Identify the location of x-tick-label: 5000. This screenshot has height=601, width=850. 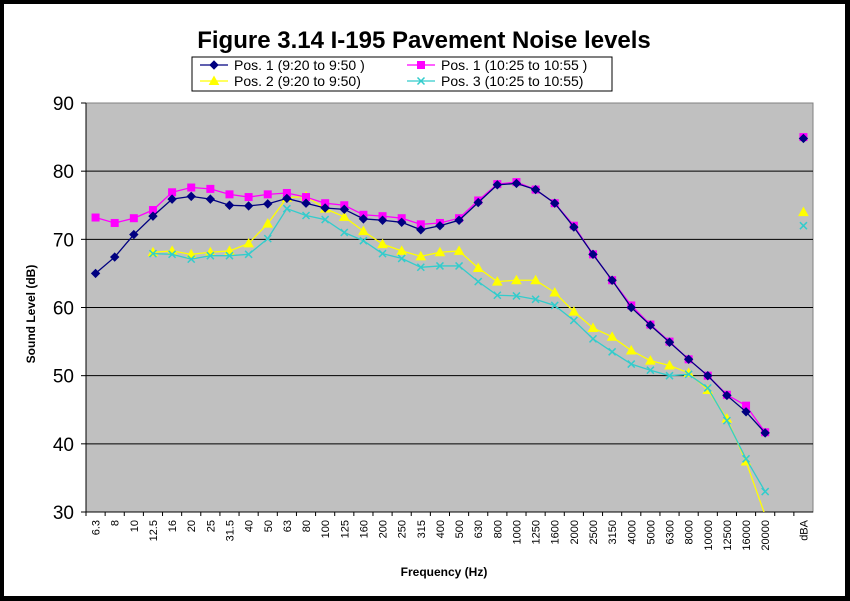
(651, 532).